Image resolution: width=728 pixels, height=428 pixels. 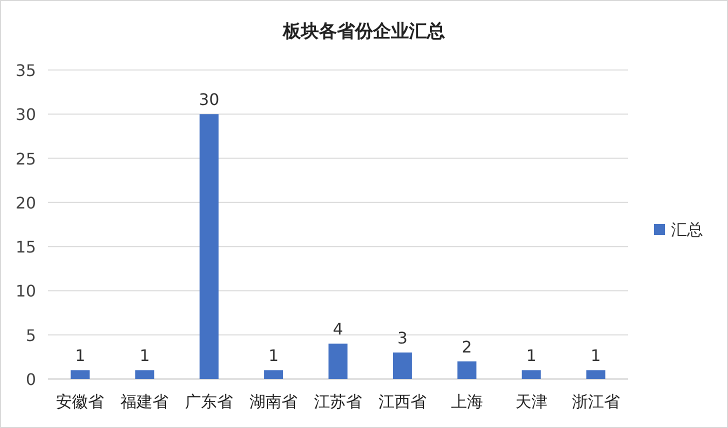 I want to click on x-tick-label: 天津, so click(x=531, y=401).